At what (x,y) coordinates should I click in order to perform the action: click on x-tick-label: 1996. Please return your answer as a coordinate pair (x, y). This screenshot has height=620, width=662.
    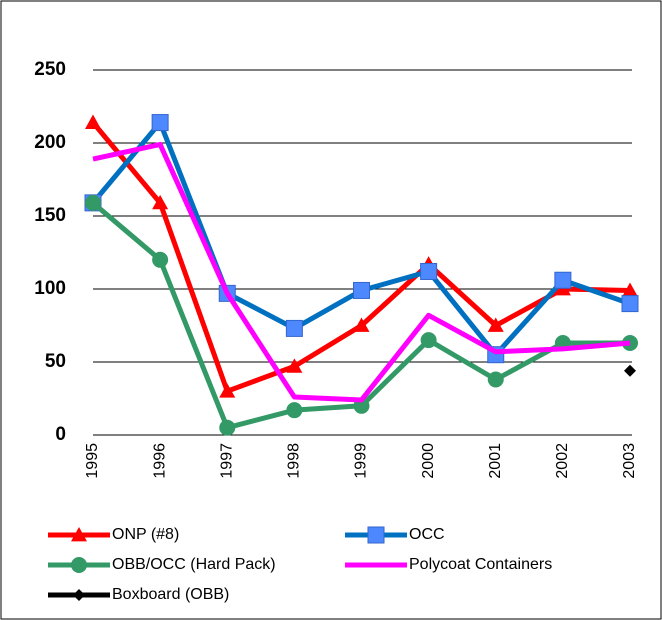
    Looking at the image, I should click on (159, 461).